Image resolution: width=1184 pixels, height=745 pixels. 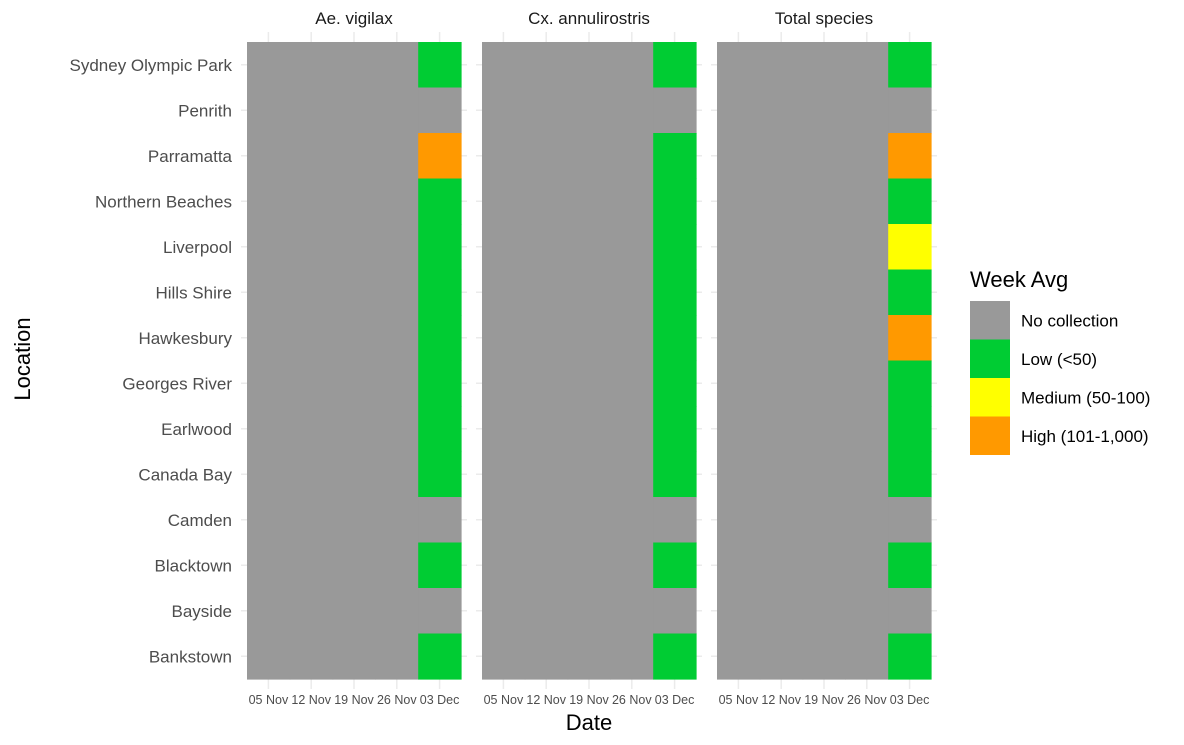 What do you see at coordinates (185, 338) in the screenshot?
I see `y-tick-label: Hawkesbury` at bounding box center [185, 338].